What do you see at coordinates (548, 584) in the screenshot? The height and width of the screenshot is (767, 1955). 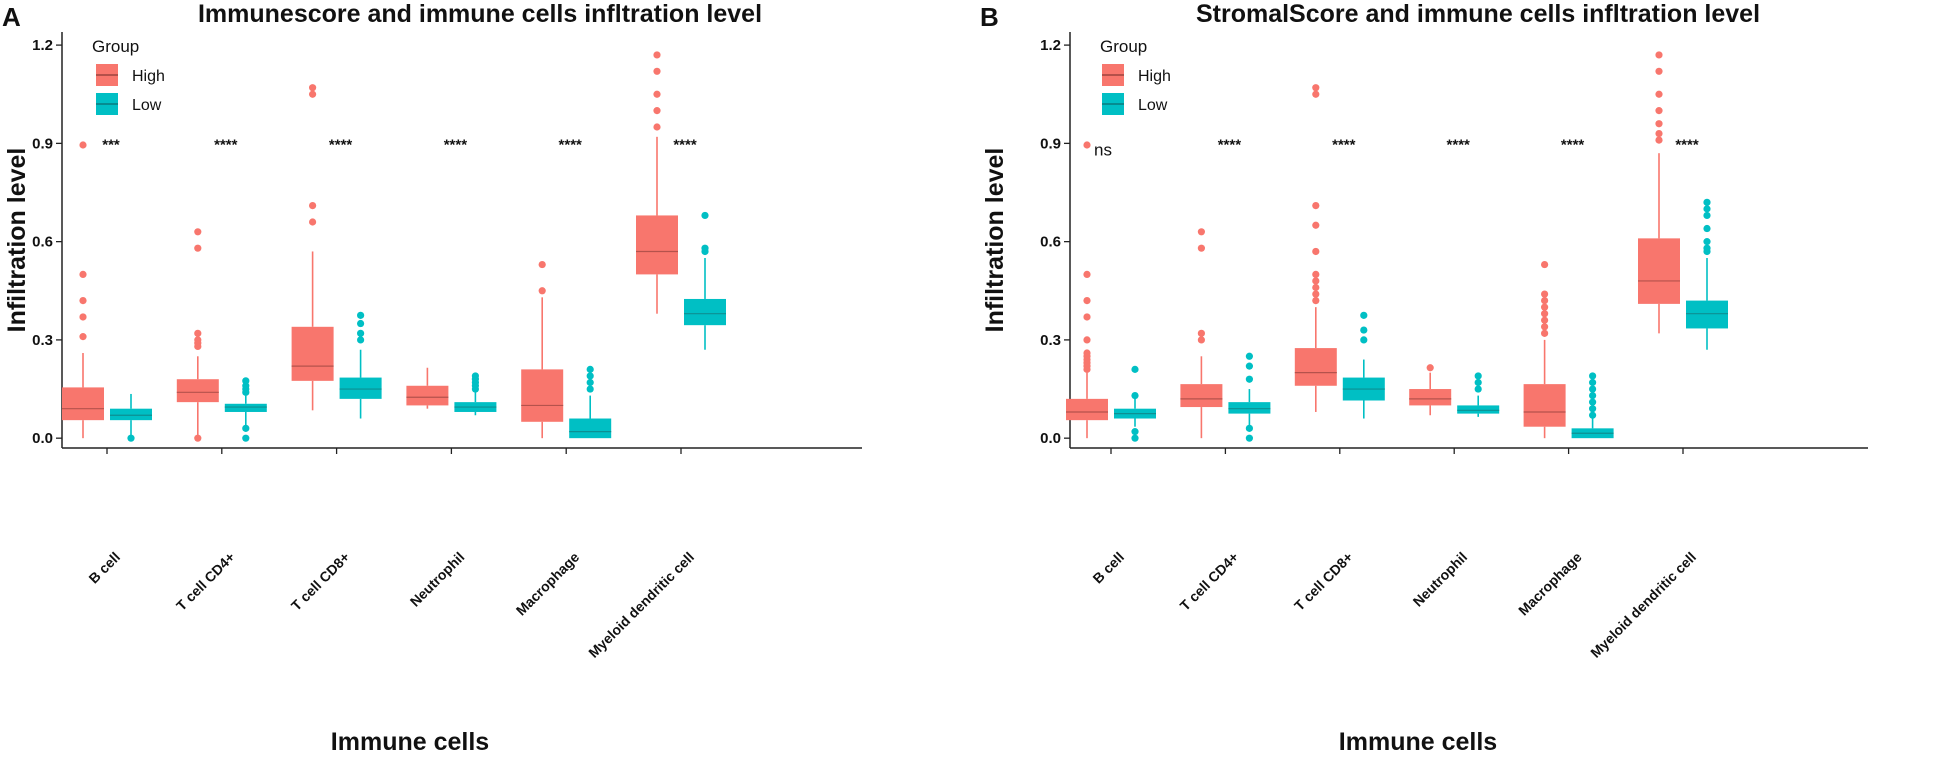 I see `x-tick-label: Macrophage` at bounding box center [548, 584].